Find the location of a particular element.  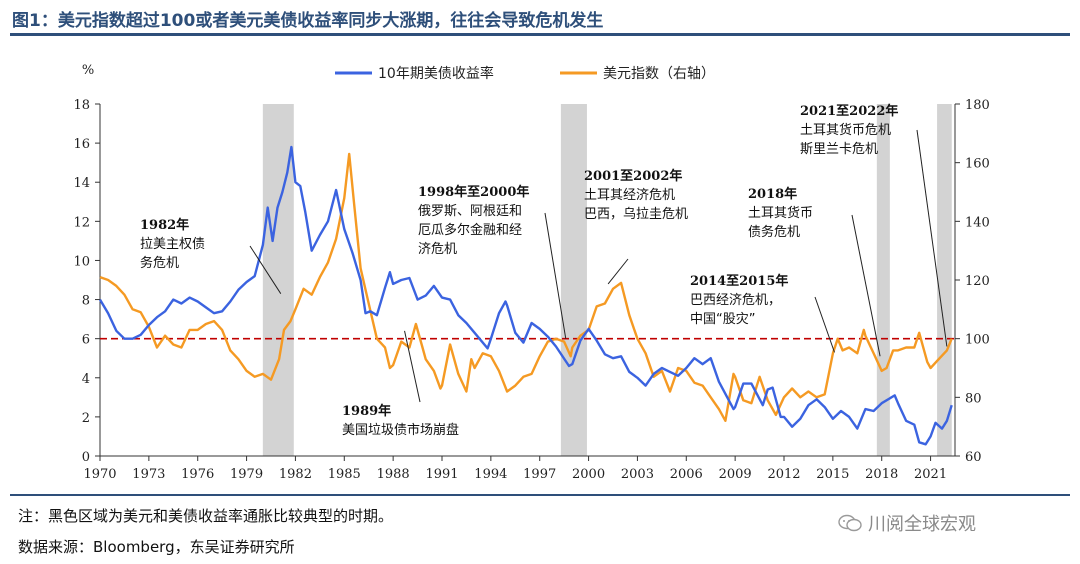

x-tick-label: 1976 is located at coordinates (197, 474).